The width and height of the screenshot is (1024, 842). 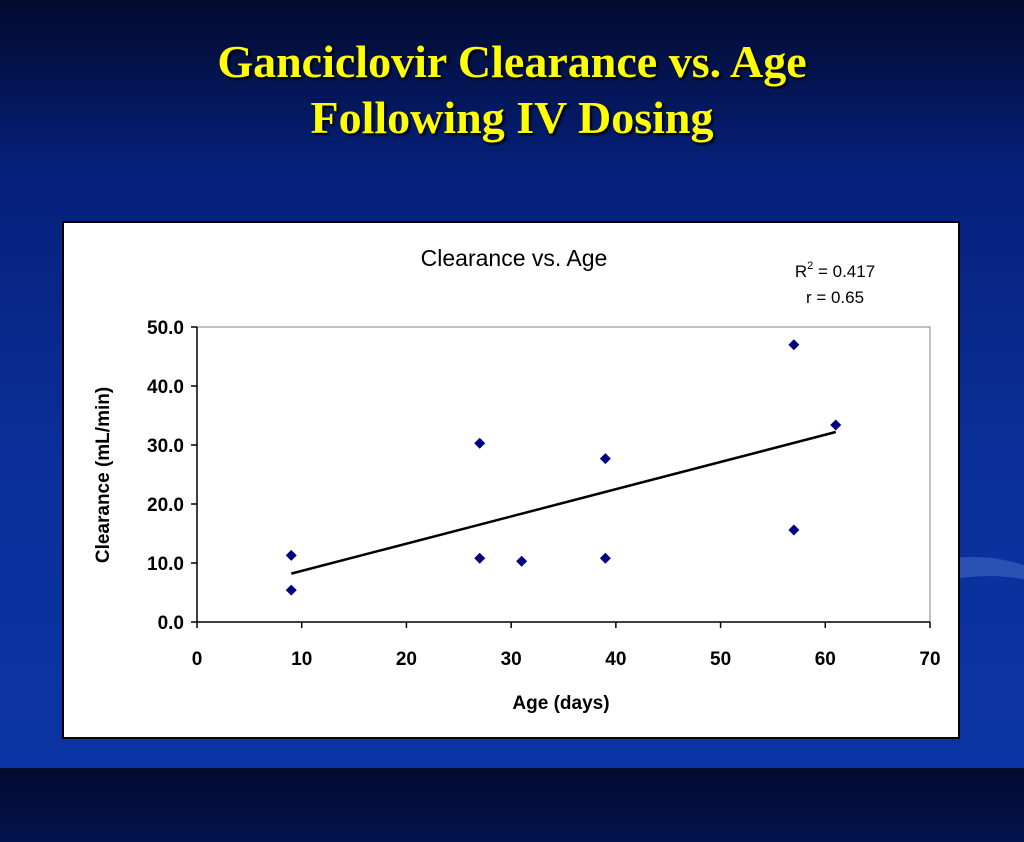 What do you see at coordinates (301, 659) in the screenshot?
I see `x-tick-label: 10` at bounding box center [301, 659].